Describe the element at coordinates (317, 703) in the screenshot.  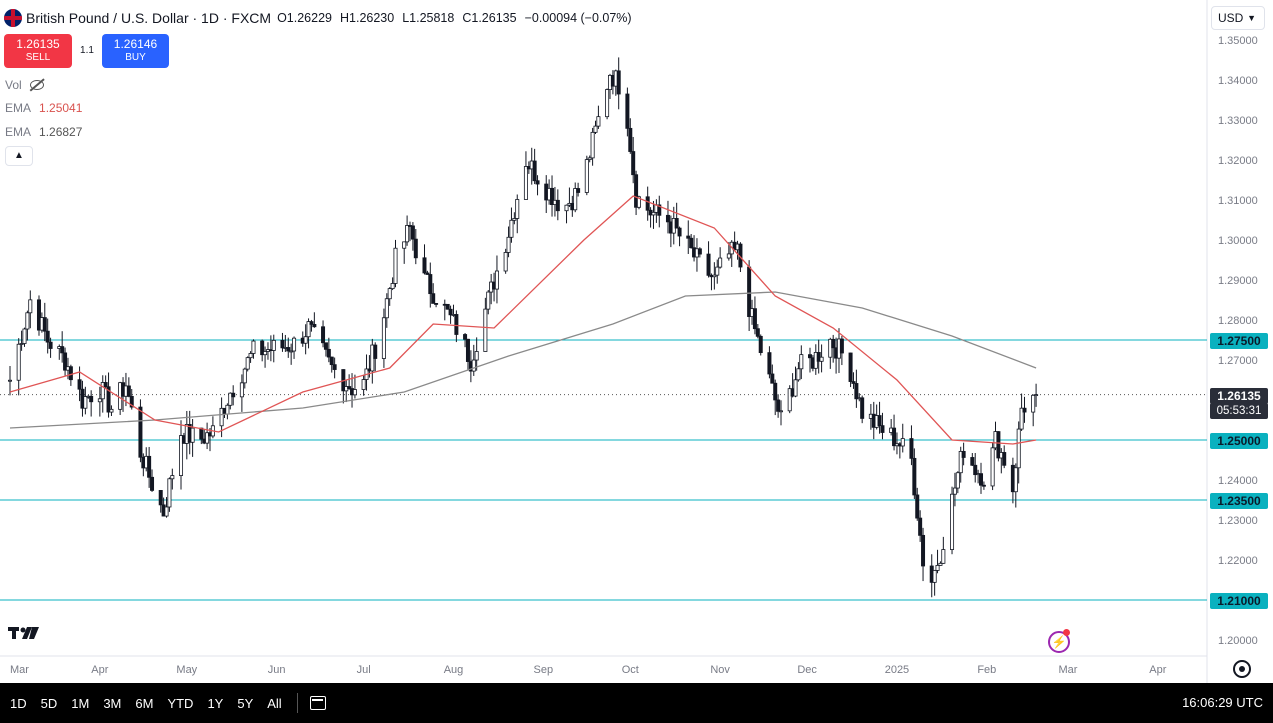
I see `calendar-icon` at that location.